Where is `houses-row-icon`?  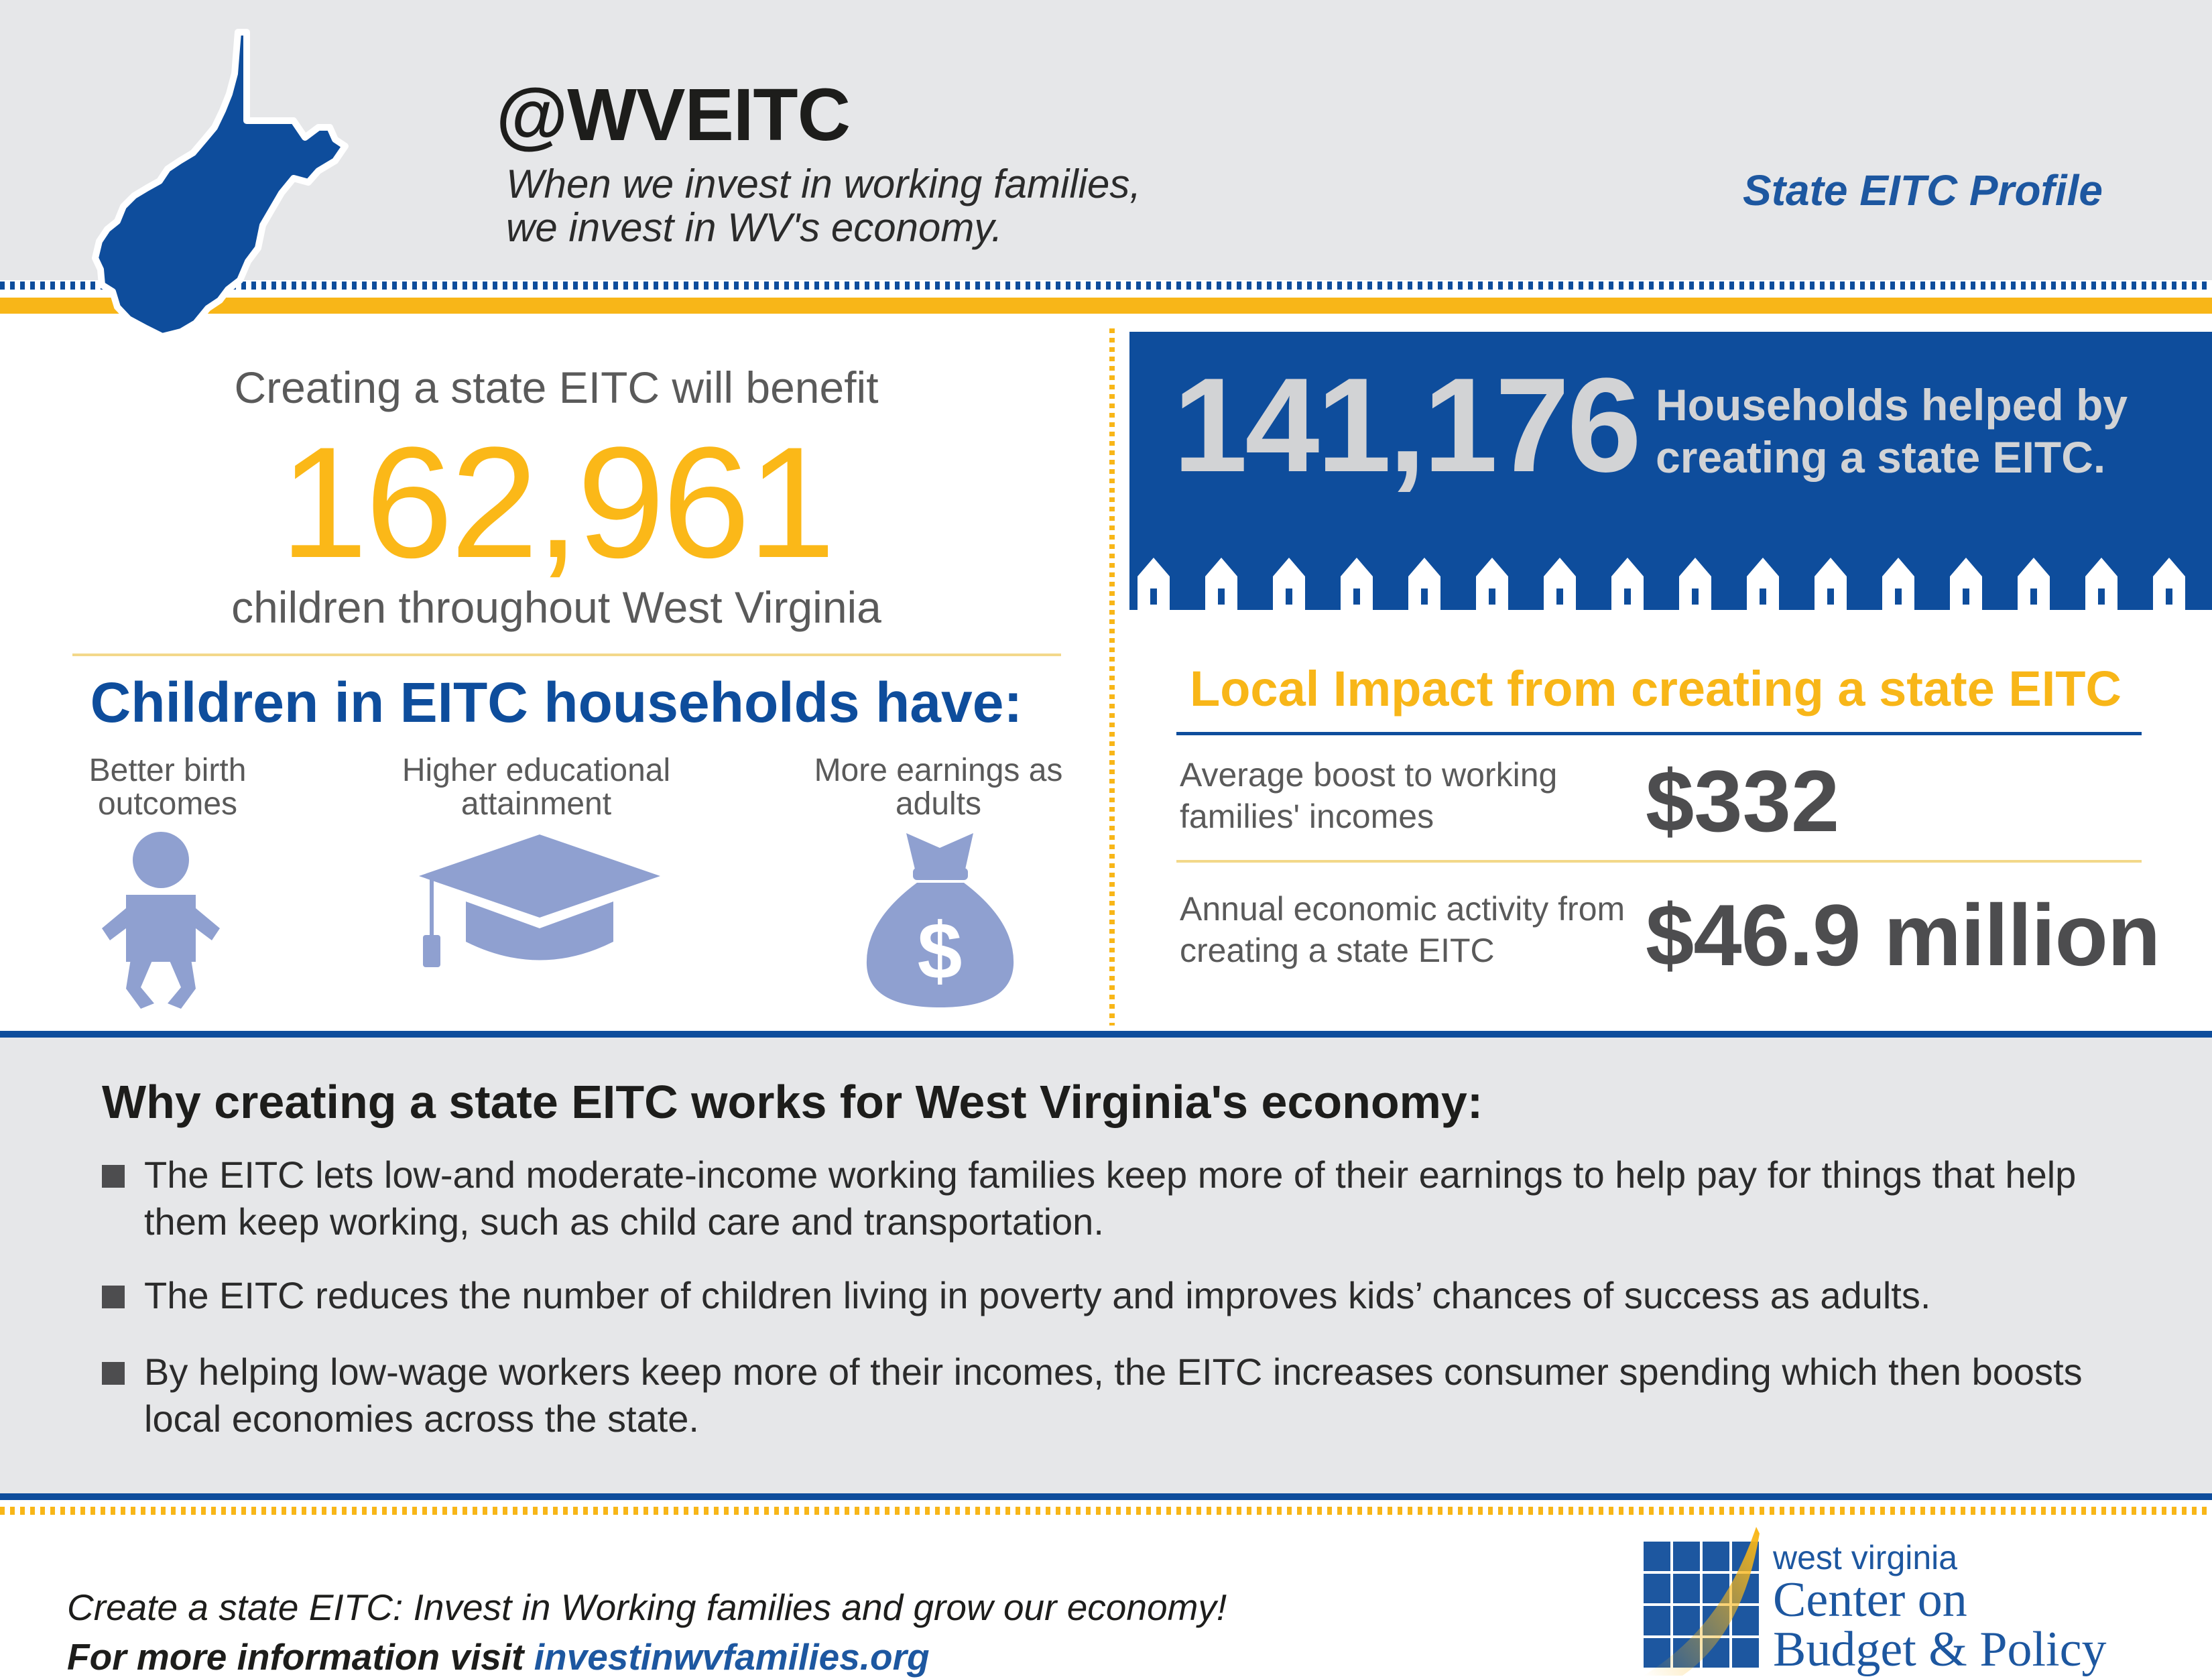 houses-row-icon is located at coordinates (1661, 584).